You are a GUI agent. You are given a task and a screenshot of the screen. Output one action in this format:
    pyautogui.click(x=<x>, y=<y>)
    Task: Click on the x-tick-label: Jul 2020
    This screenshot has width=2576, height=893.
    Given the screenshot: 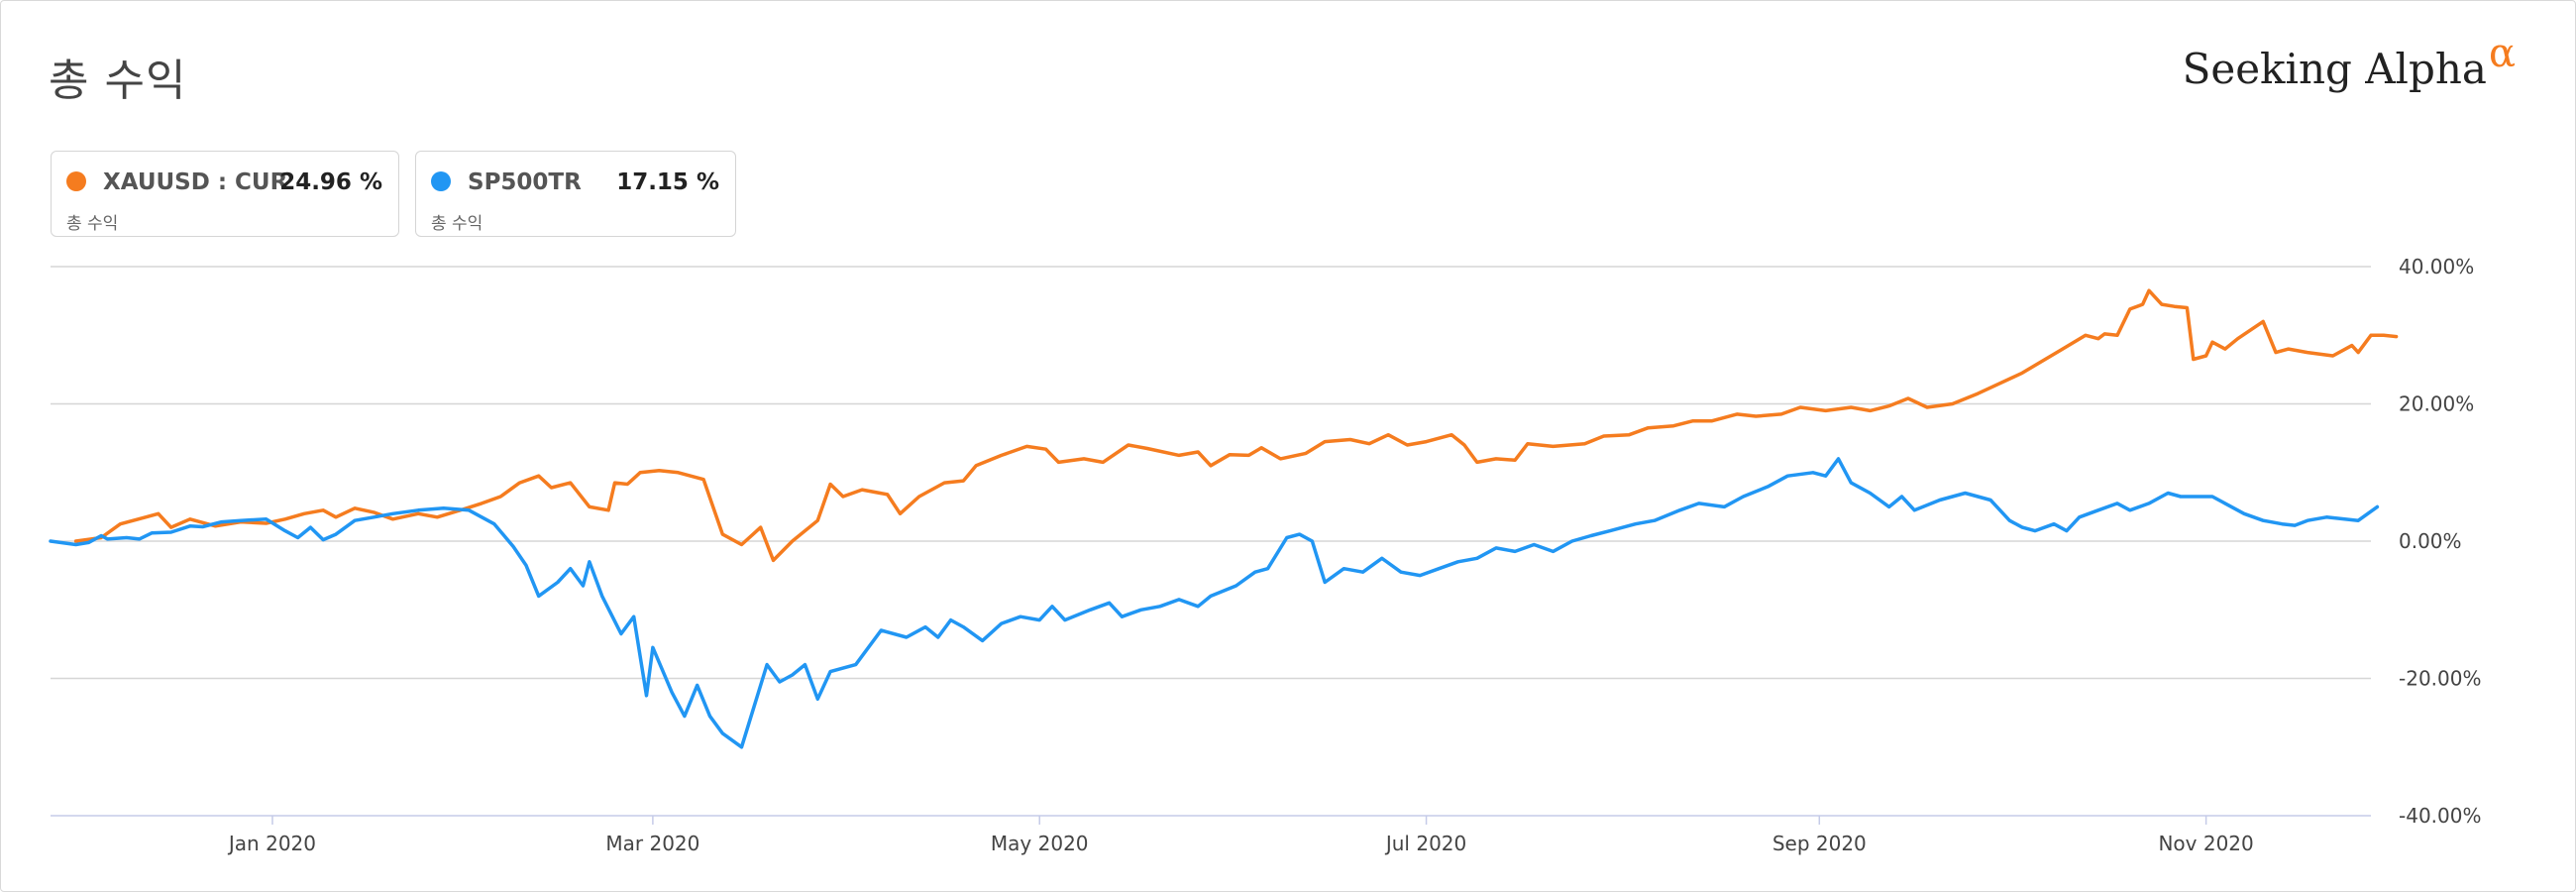 What is the action you would take?
    pyautogui.click(x=1425, y=843)
    